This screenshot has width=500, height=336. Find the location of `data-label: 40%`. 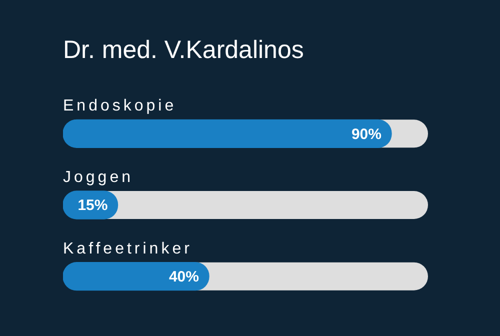

data-label: 40% is located at coordinates (183, 277).